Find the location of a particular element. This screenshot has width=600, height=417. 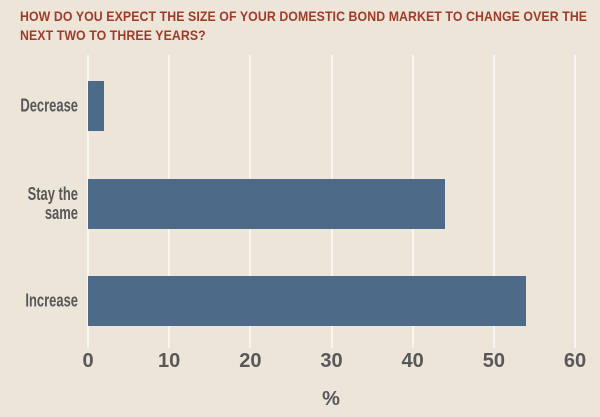

category-label-increase: Increase is located at coordinates (51, 300).